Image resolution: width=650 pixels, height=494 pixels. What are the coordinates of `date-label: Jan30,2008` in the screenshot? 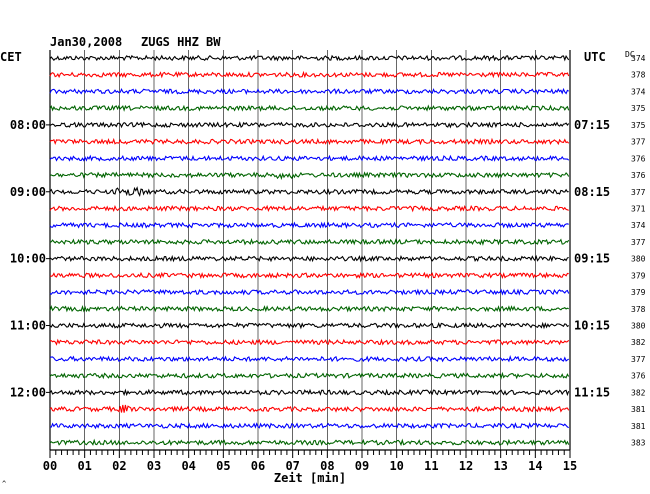 It's located at (86, 42).